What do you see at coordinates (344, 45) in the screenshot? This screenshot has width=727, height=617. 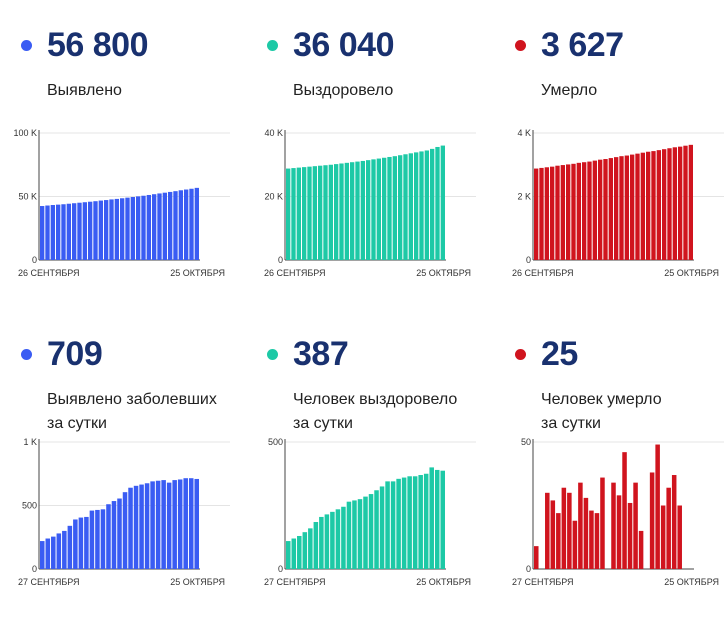 I see `stat-value: 36 040` at bounding box center [344, 45].